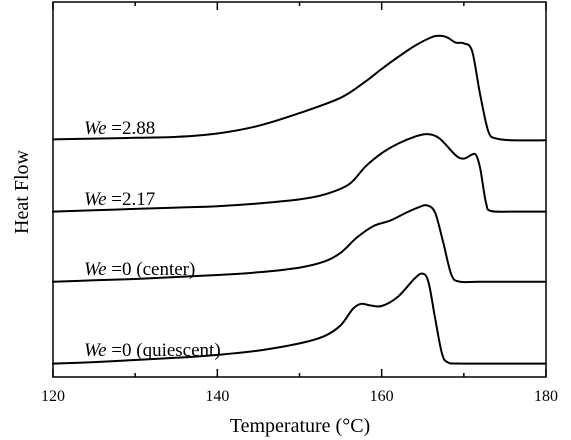 Image resolution: width=571 pixels, height=440 pixels. What do you see at coordinates (300, 426) in the screenshot?
I see `x-axis-label: Temperature (°C)` at bounding box center [300, 426].